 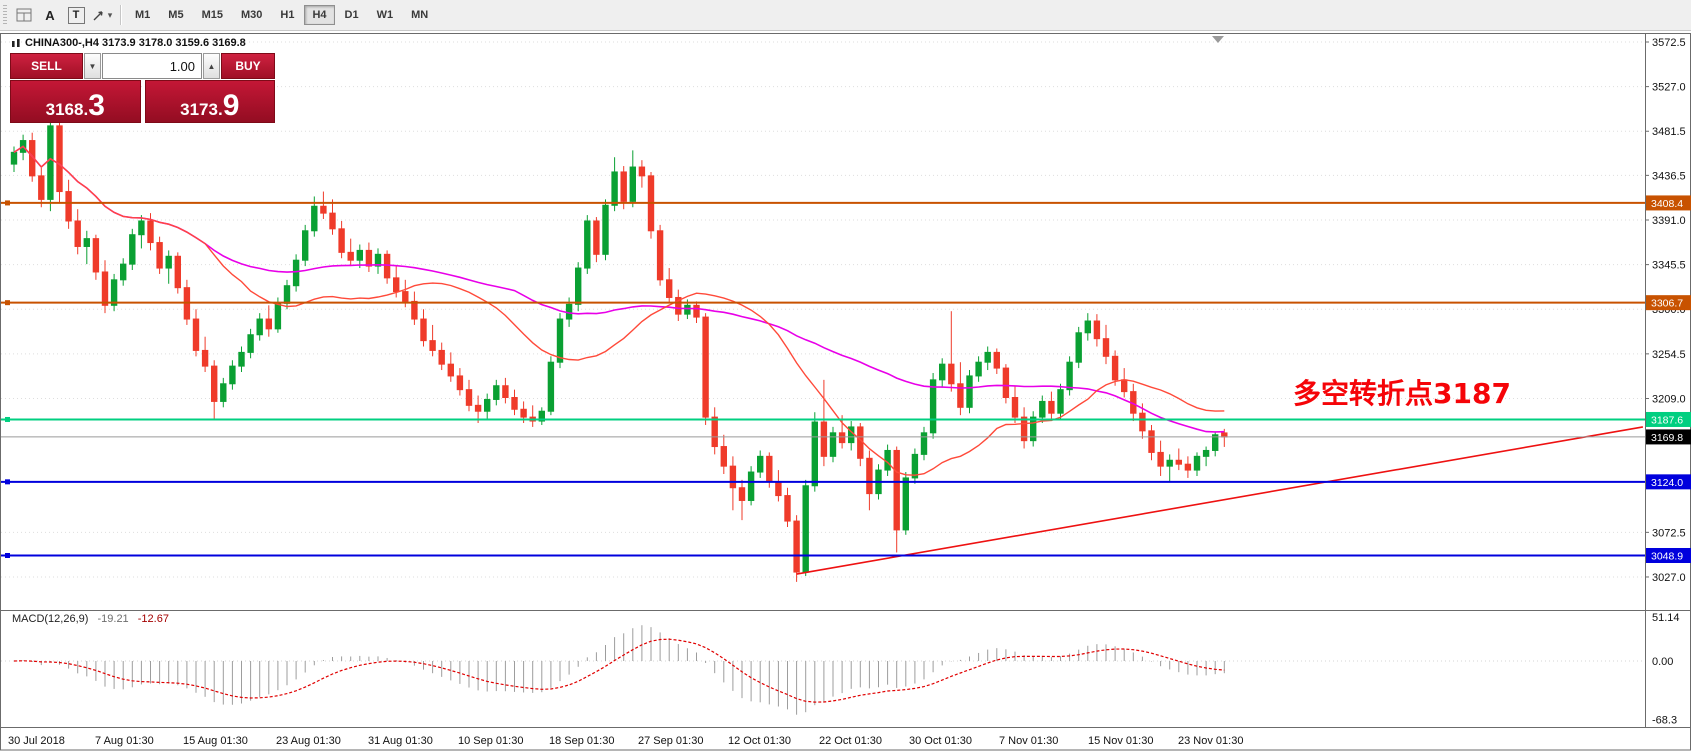 I want to click on sell-price-display: 3168. 3, so click(x=75, y=101).